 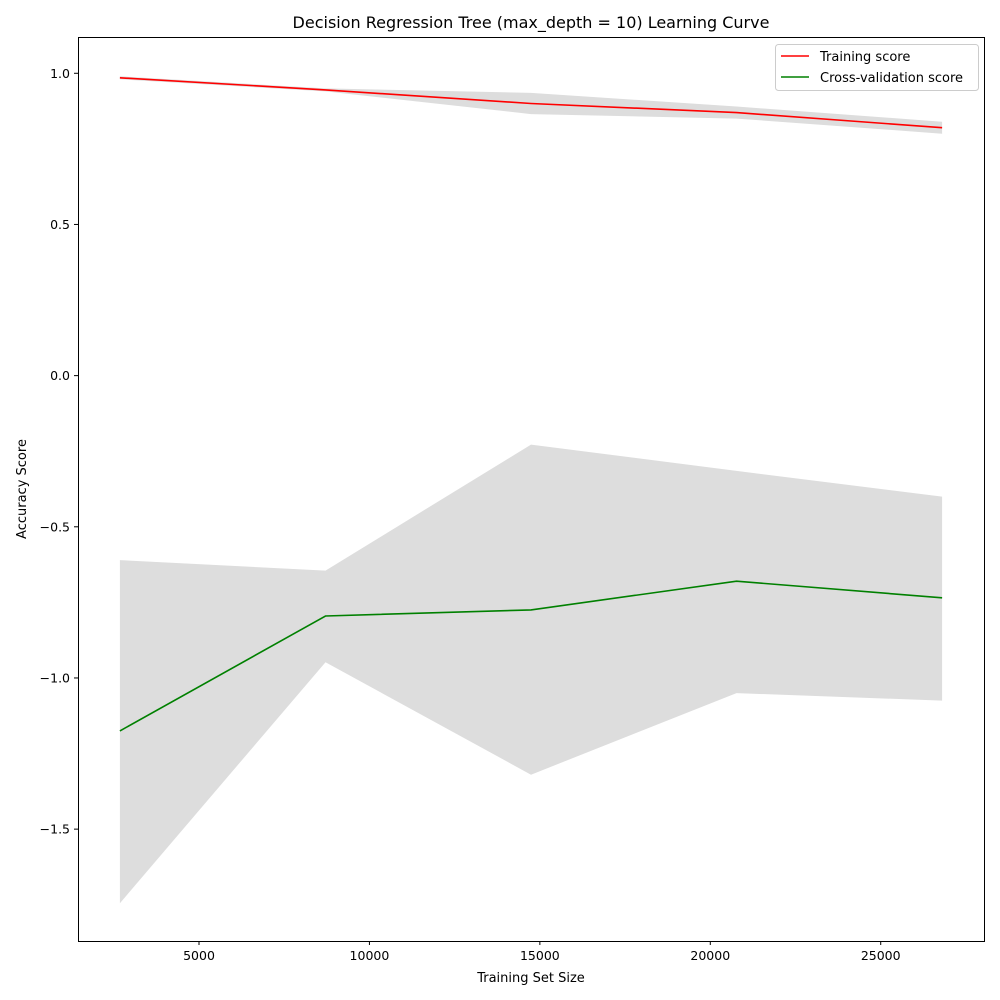 What do you see at coordinates (710, 955) in the screenshot?
I see `x-tick-label: 20000` at bounding box center [710, 955].